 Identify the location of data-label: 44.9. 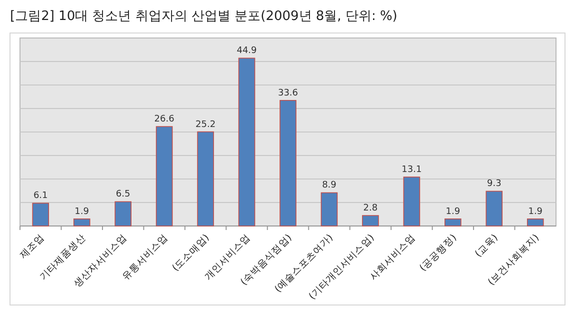
(247, 51).